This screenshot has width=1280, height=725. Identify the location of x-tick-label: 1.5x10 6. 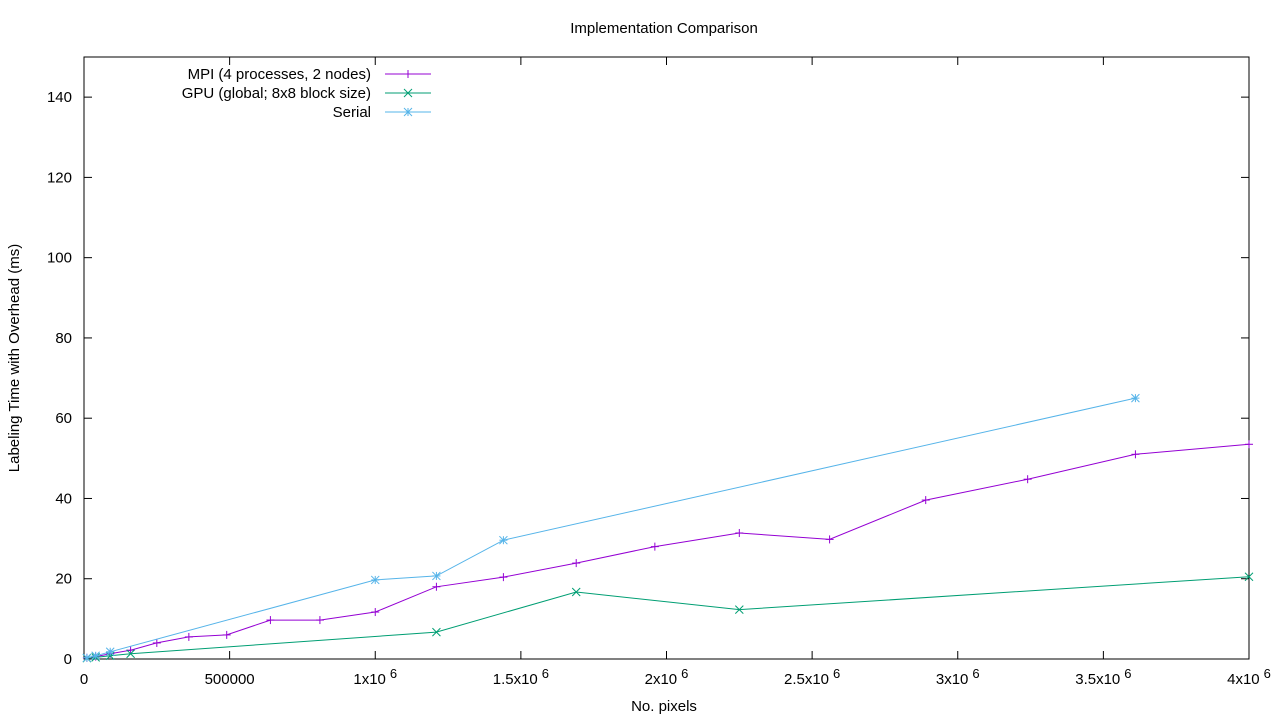
(521, 677).